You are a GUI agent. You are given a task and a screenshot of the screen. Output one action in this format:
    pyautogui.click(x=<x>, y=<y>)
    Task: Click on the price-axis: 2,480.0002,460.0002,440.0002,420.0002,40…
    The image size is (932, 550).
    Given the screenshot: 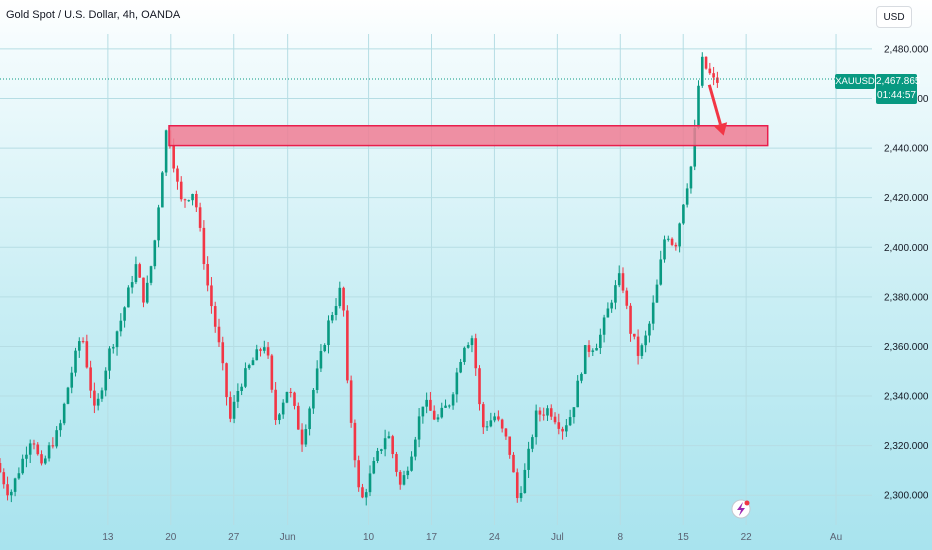 What is the action you would take?
    pyautogui.click(x=906, y=272)
    